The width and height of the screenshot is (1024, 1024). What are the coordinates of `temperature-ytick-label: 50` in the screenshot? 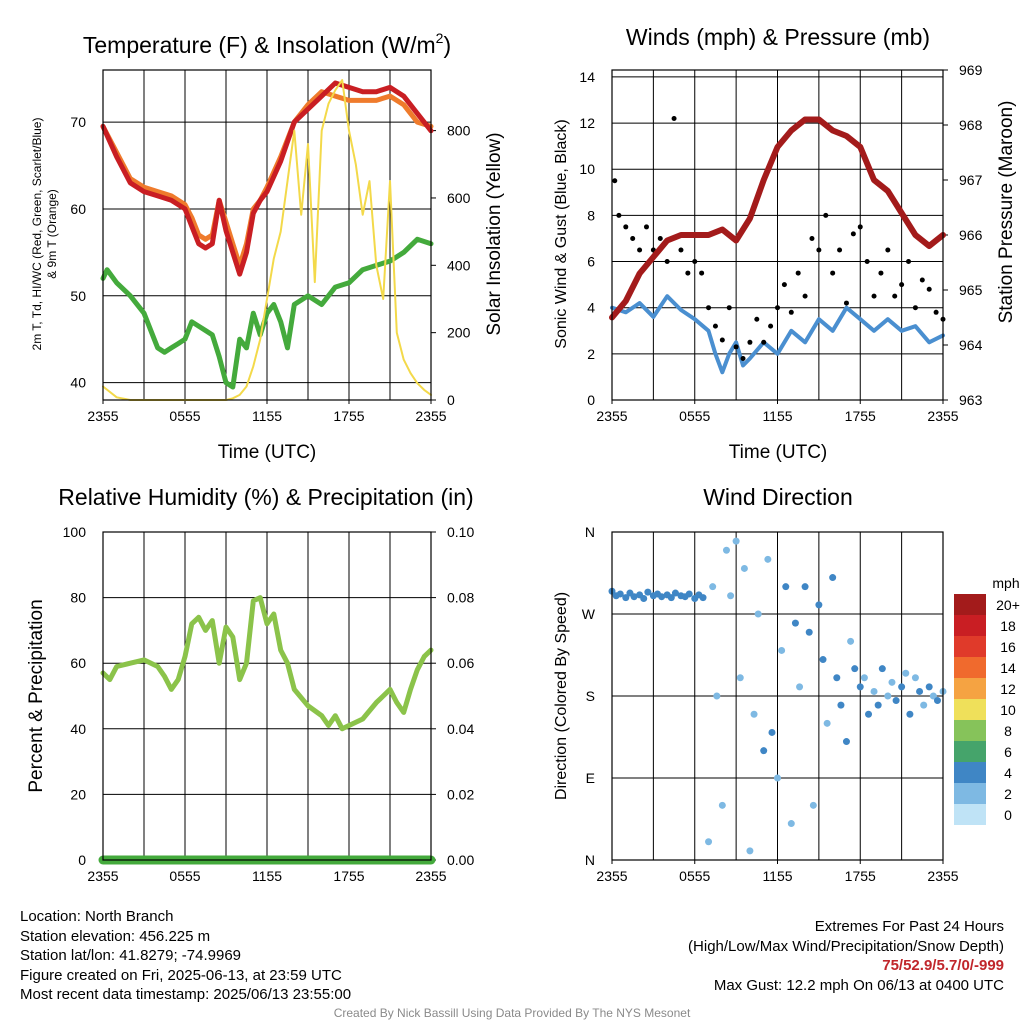 It's located at (78, 296).